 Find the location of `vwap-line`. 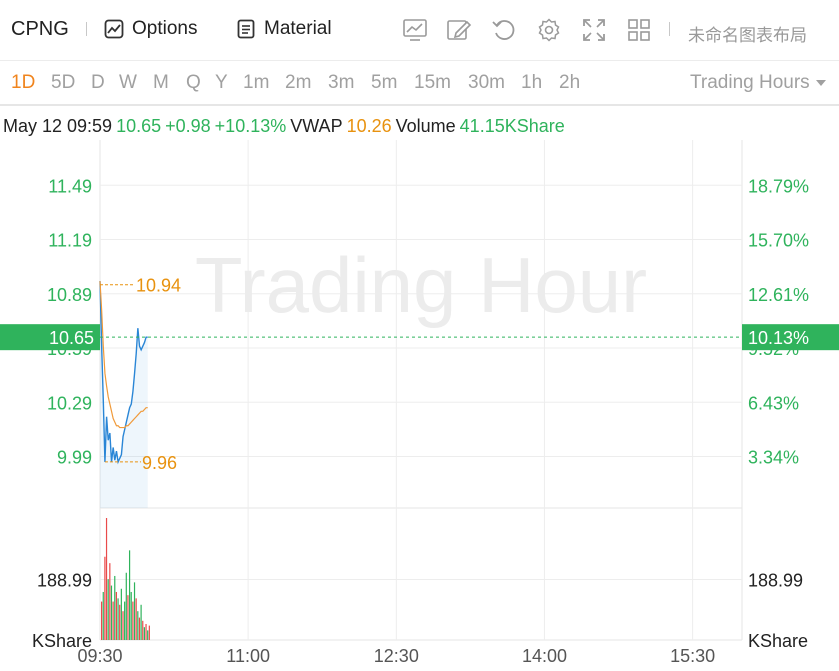

vwap-line is located at coordinates (123, 355).